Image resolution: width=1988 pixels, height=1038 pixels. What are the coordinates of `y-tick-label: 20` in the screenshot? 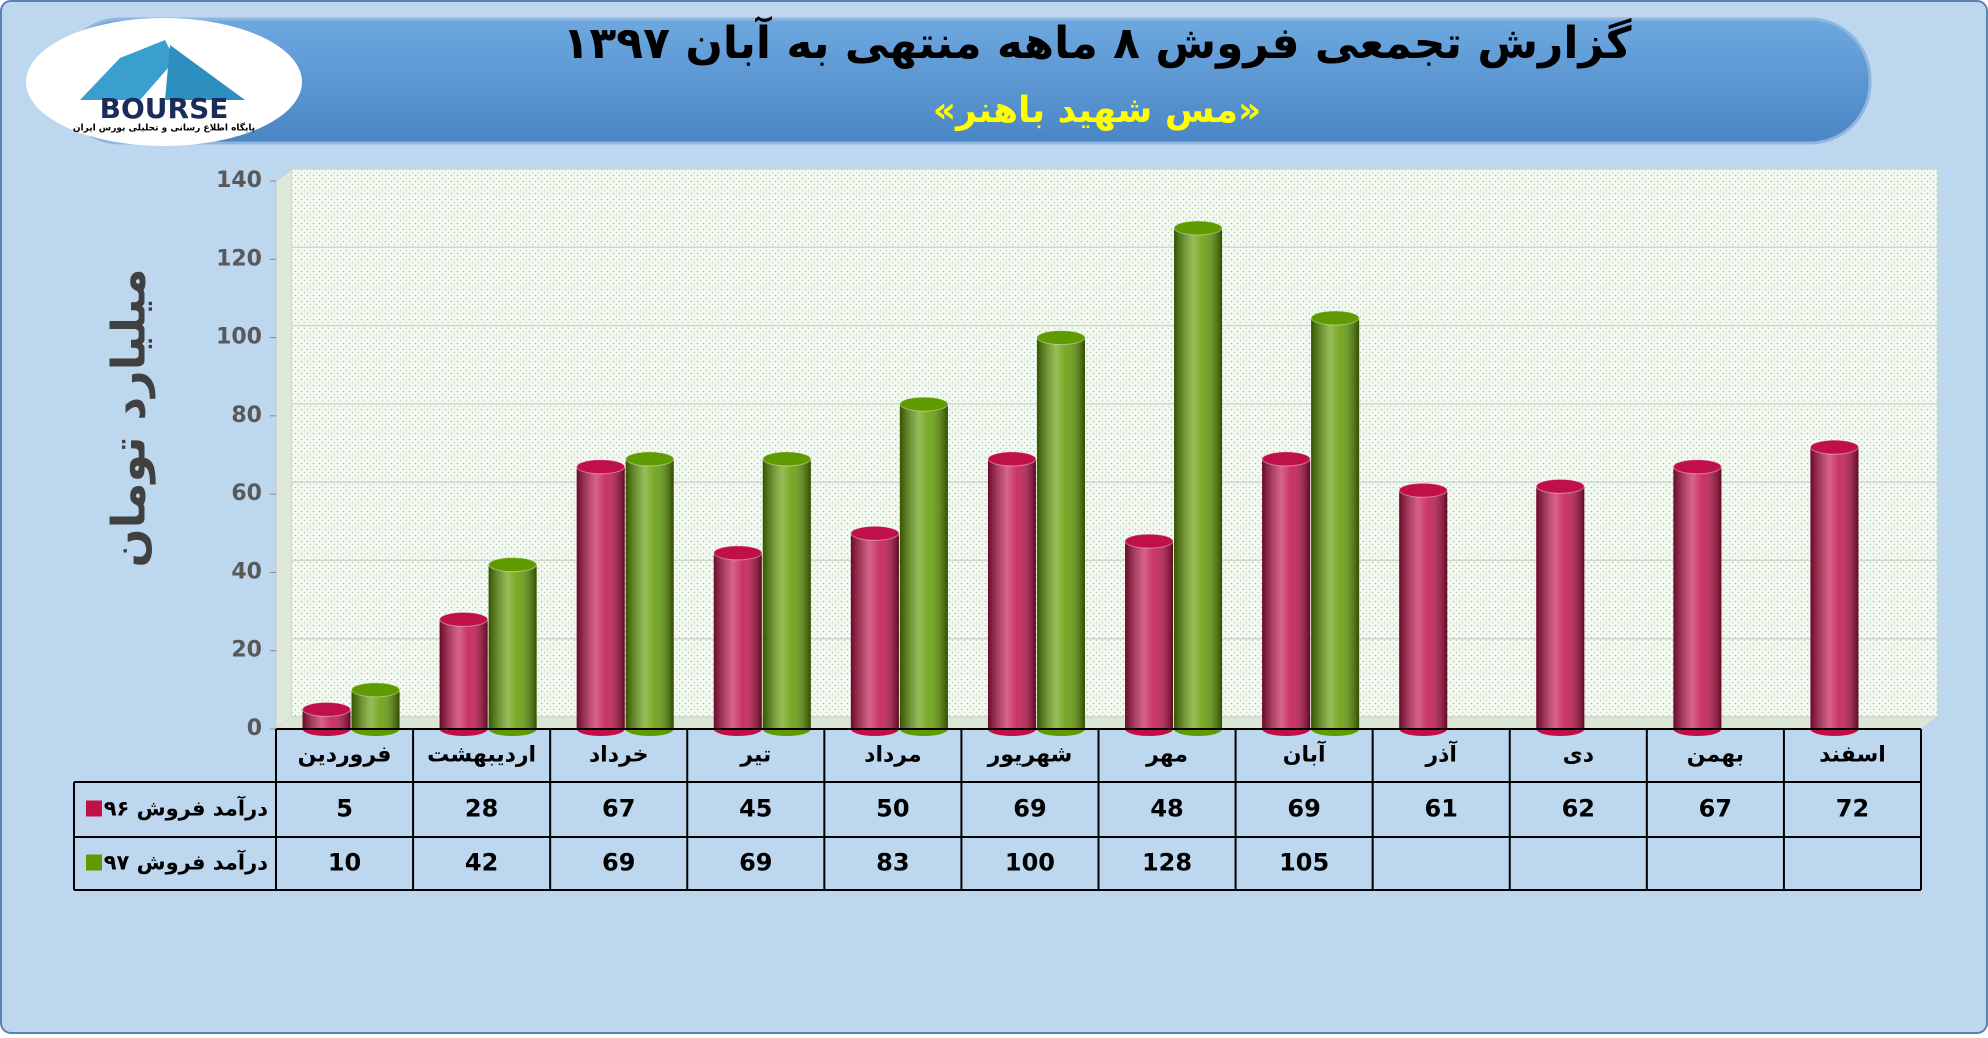 It's located at (246, 650).